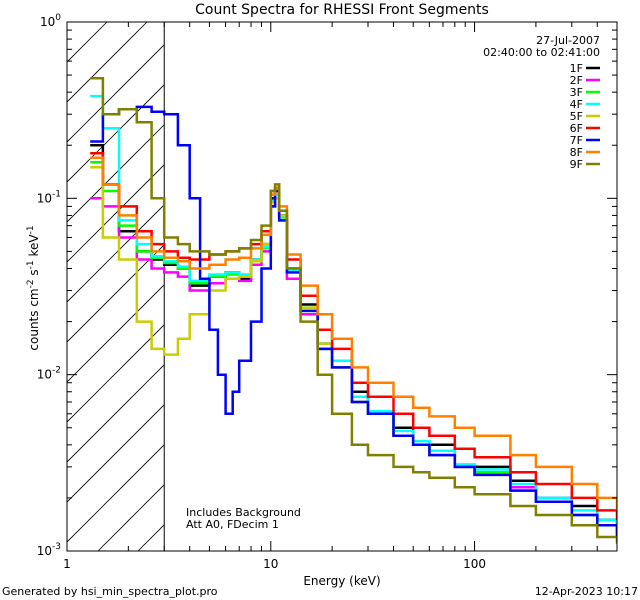 This screenshot has height=600, width=640. What do you see at coordinates (56, 194) in the screenshot?
I see `y-tick-exponent: -1` at bounding box center [56, 194].